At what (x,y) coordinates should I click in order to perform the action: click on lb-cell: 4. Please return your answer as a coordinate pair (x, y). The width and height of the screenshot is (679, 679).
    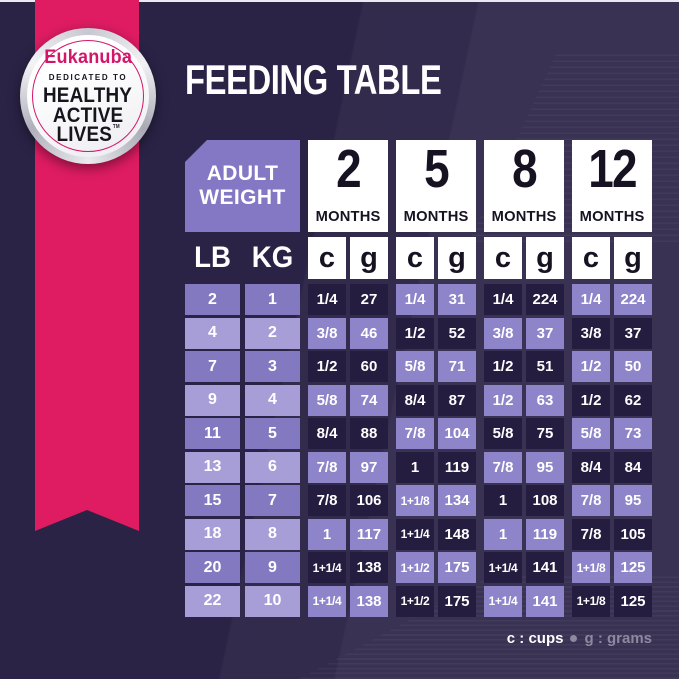
    Looking at the image, I should click on (212, 333).